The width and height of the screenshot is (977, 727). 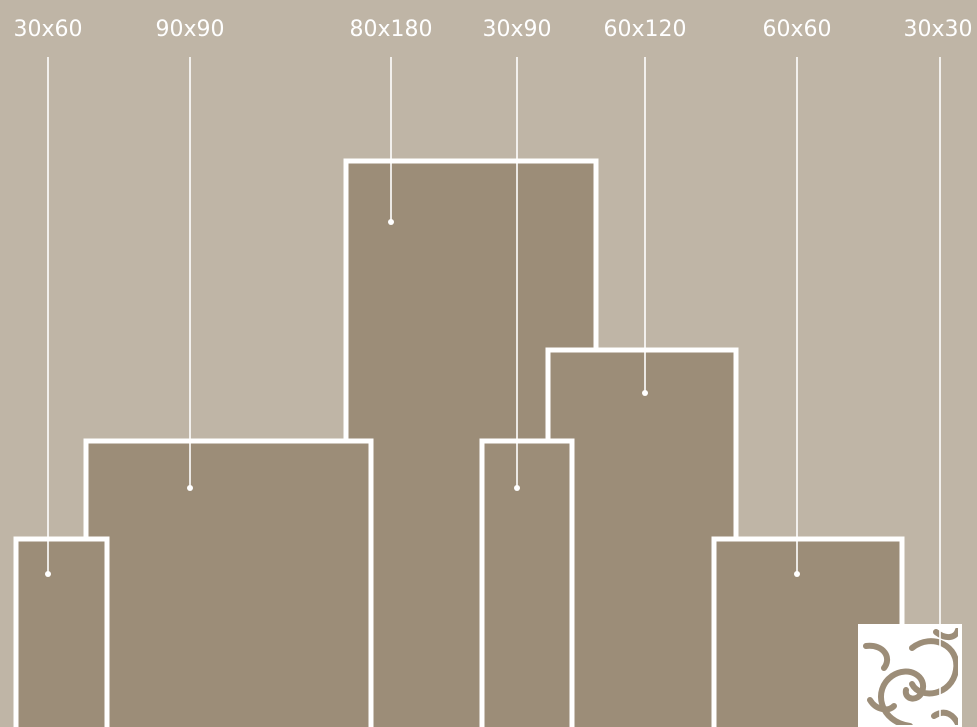 I want to click on label-60x120: 60x120, so click(x=644, y=29).